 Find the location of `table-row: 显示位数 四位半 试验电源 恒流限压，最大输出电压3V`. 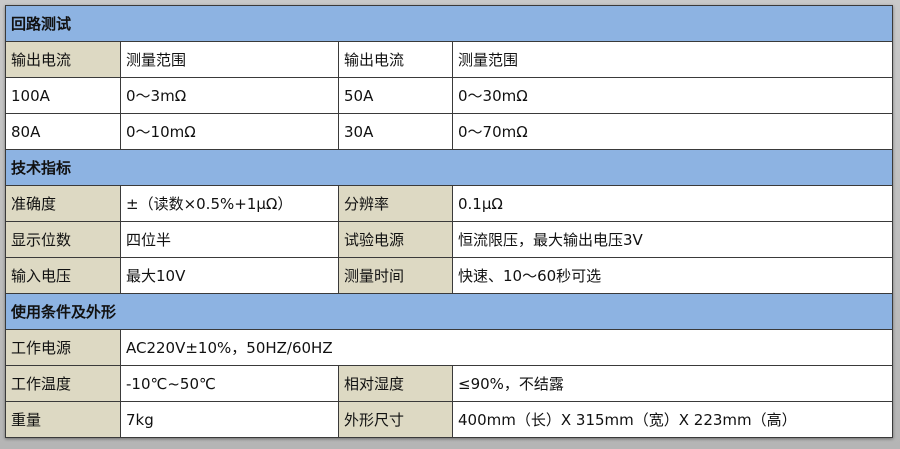

table-row: 显示位数 四位半 试验电源 恒流限压，最大输出电压3V is located at coordinates (449, 239).